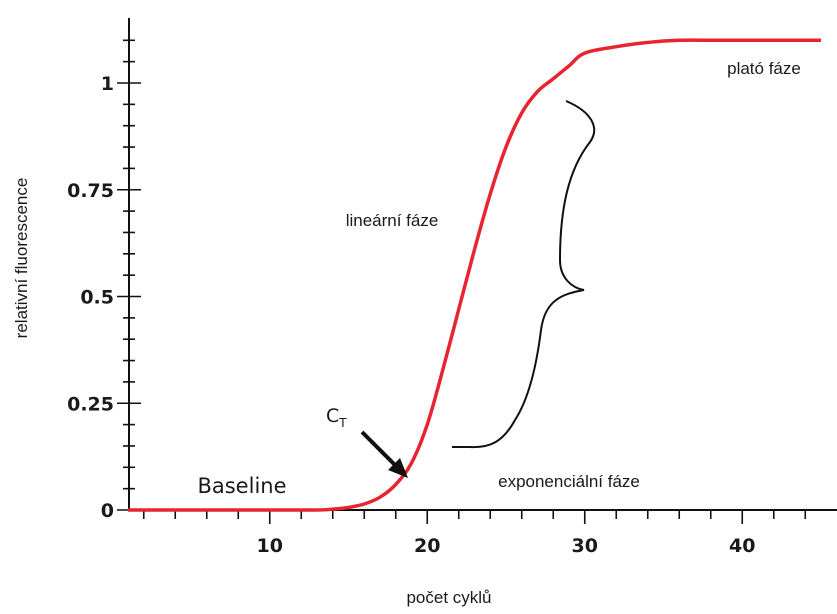 Image resolution: width=837 pixels, height=614 pixels. What do you see at coordinates (585, 546) in the screenshot?
I see `x-tick-label: 30` at bounding box center [585, 546].